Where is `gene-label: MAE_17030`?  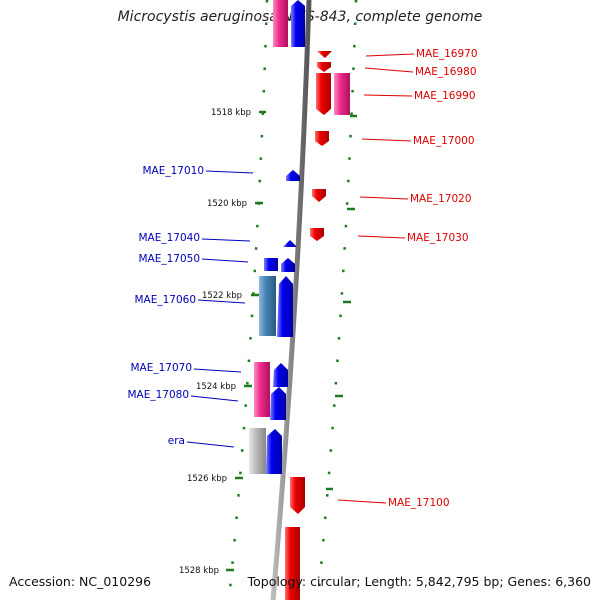 gene-label: MAE_17030 is located at coordinates (438, 238).